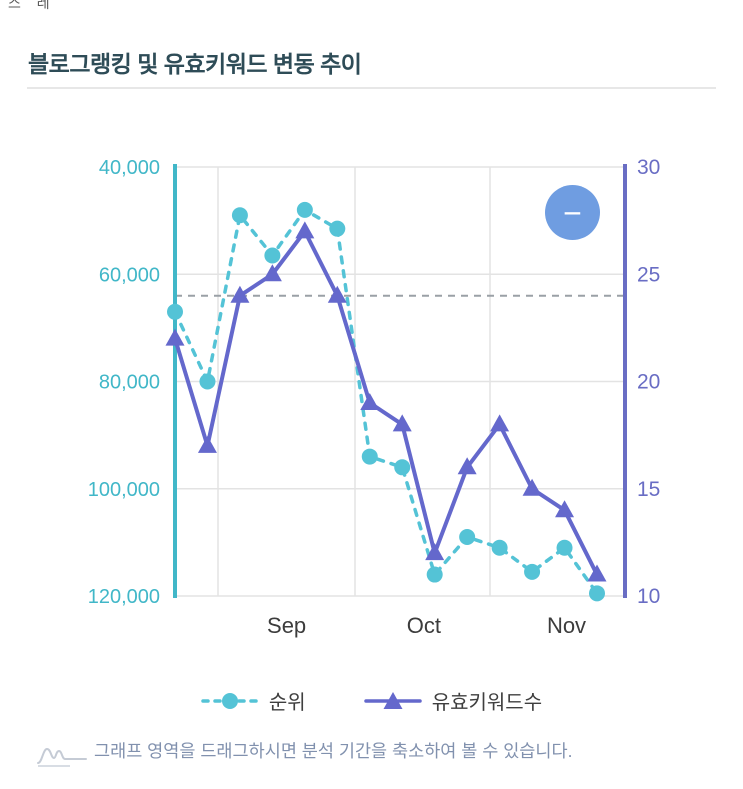 This screenshot has width=743, height=789. Describe the element at coordinates (32, 5) in the screenshot. I see `clipped-top-text: 스 레` at that location.